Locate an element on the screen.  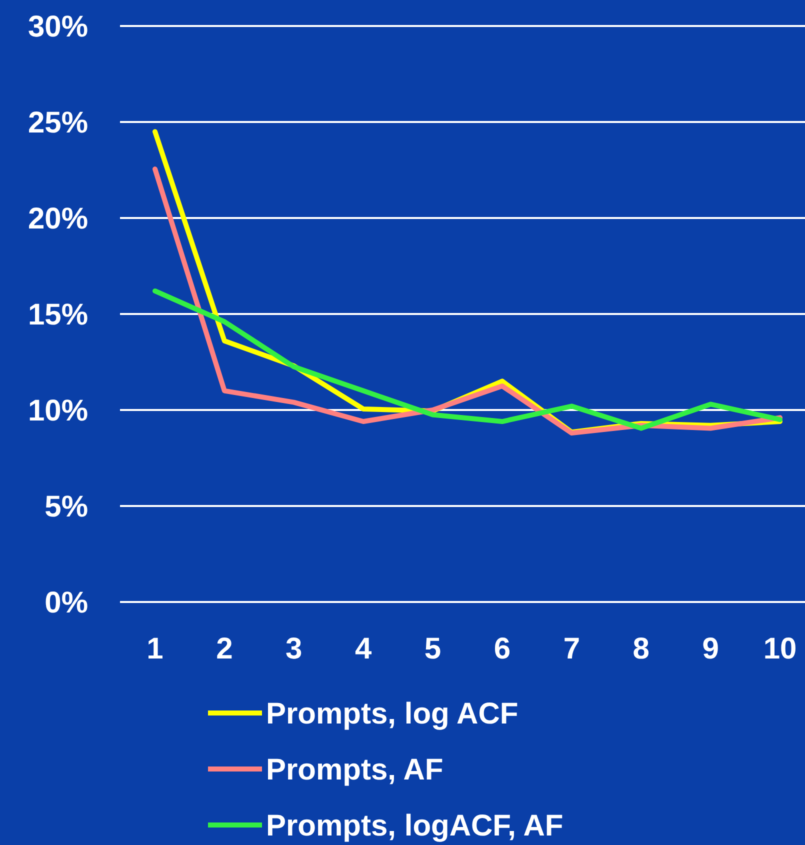
x-tick-label: 8 is located at coordinates (641, 649).